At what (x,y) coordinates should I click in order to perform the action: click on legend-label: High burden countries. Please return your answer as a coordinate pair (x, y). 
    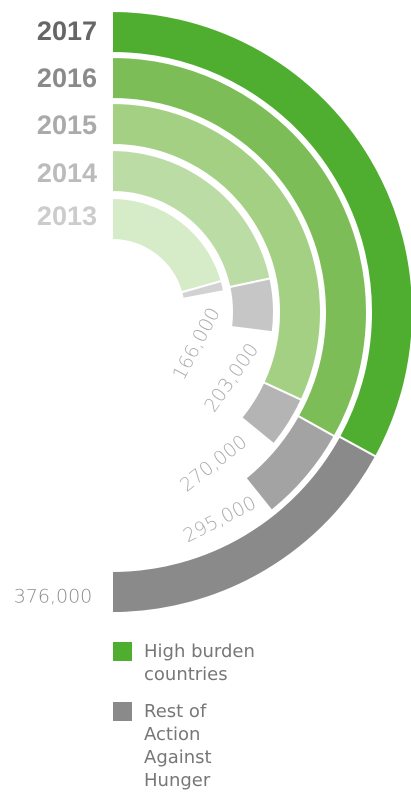
    Looking at the image, I should click on (199, 663).